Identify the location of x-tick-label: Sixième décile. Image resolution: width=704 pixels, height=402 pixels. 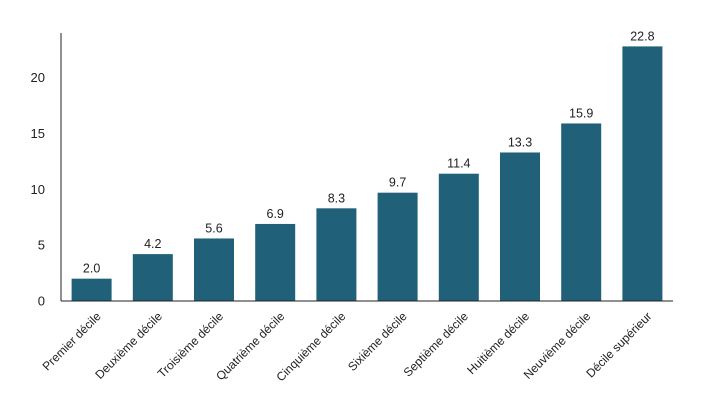
(377, 341).